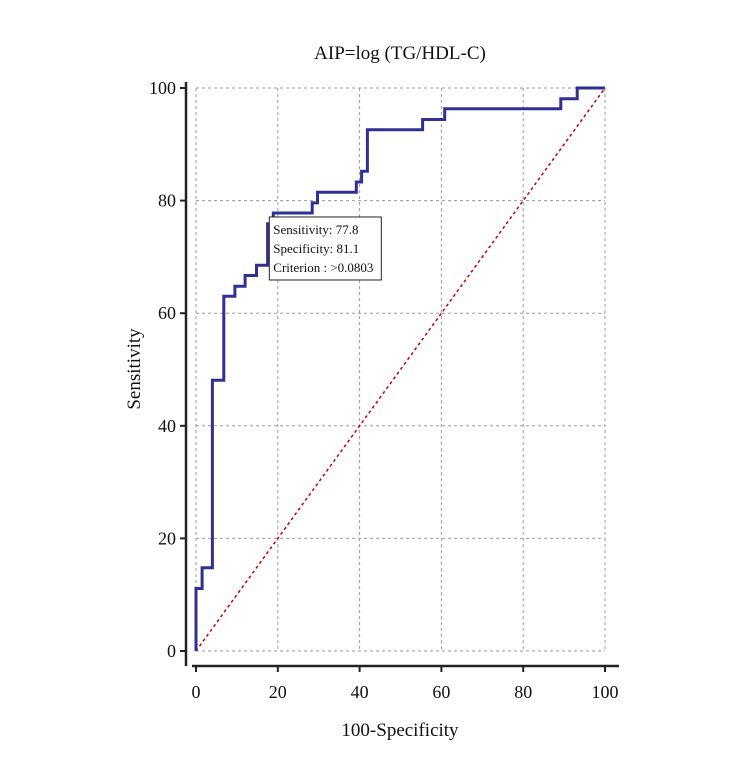  Describe the element at coordinates (360, 692) in the screenshot. I see `x-tick-label: 40` at that location.